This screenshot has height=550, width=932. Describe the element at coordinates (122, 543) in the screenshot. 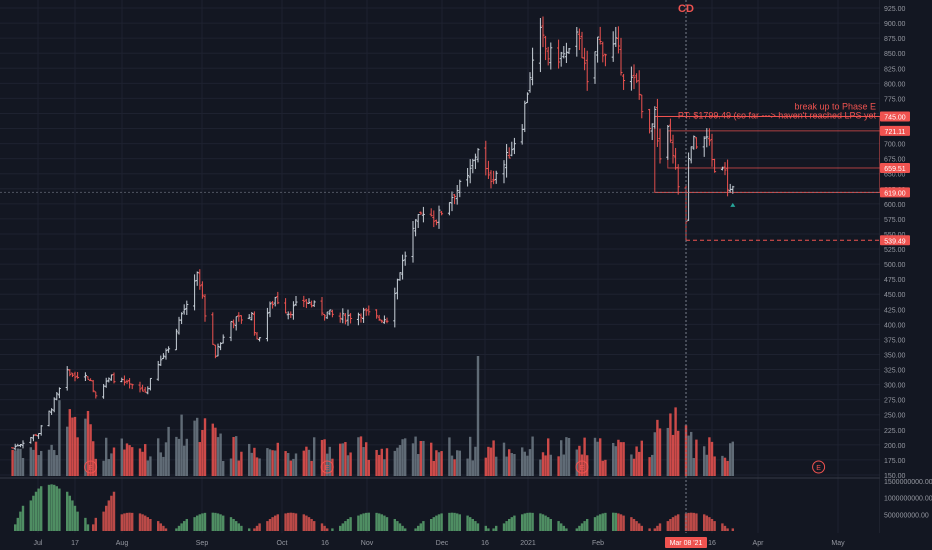

I see `x-tick-label: Aug` at that location.